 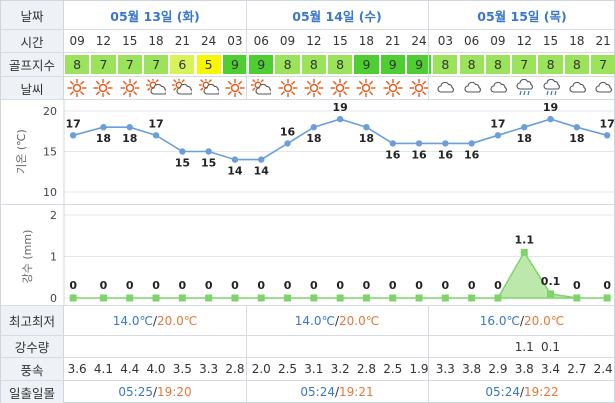 I want to click on sunset-time: 19:21, so click(x=356, y=392).